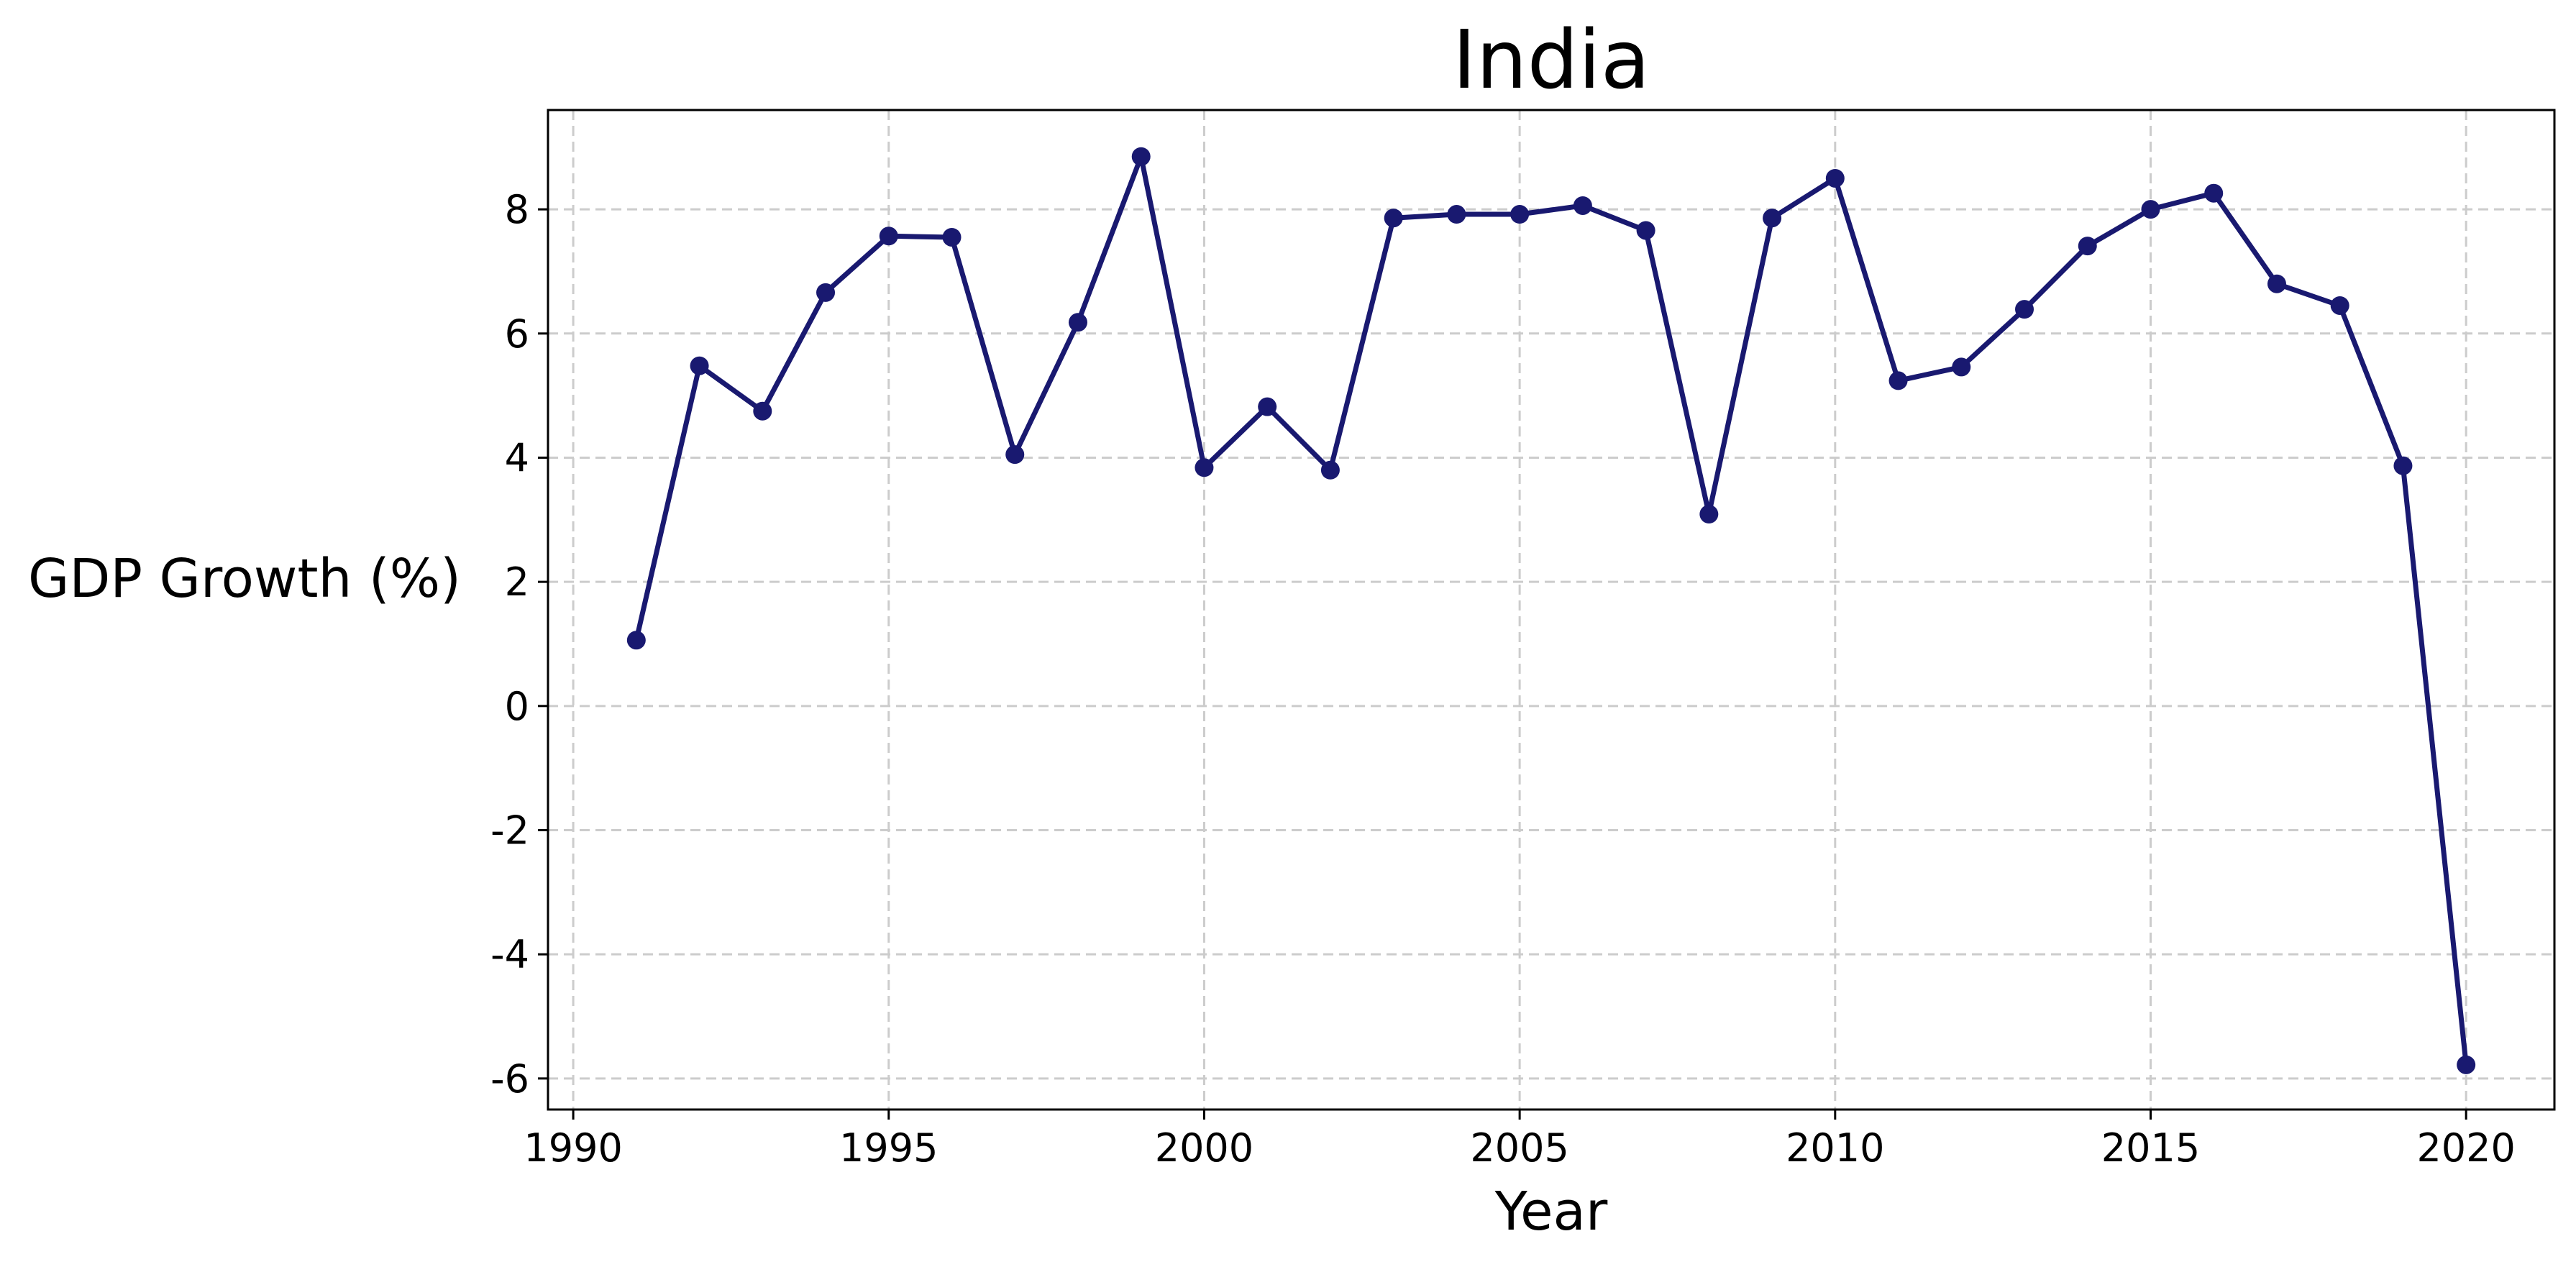 This screenshot has width=2576, height=1267. What do you see at coordinates (573, 1148) in the screenshot?
I see `x-tick-label: 1990` at bounding box center [573, 1148].